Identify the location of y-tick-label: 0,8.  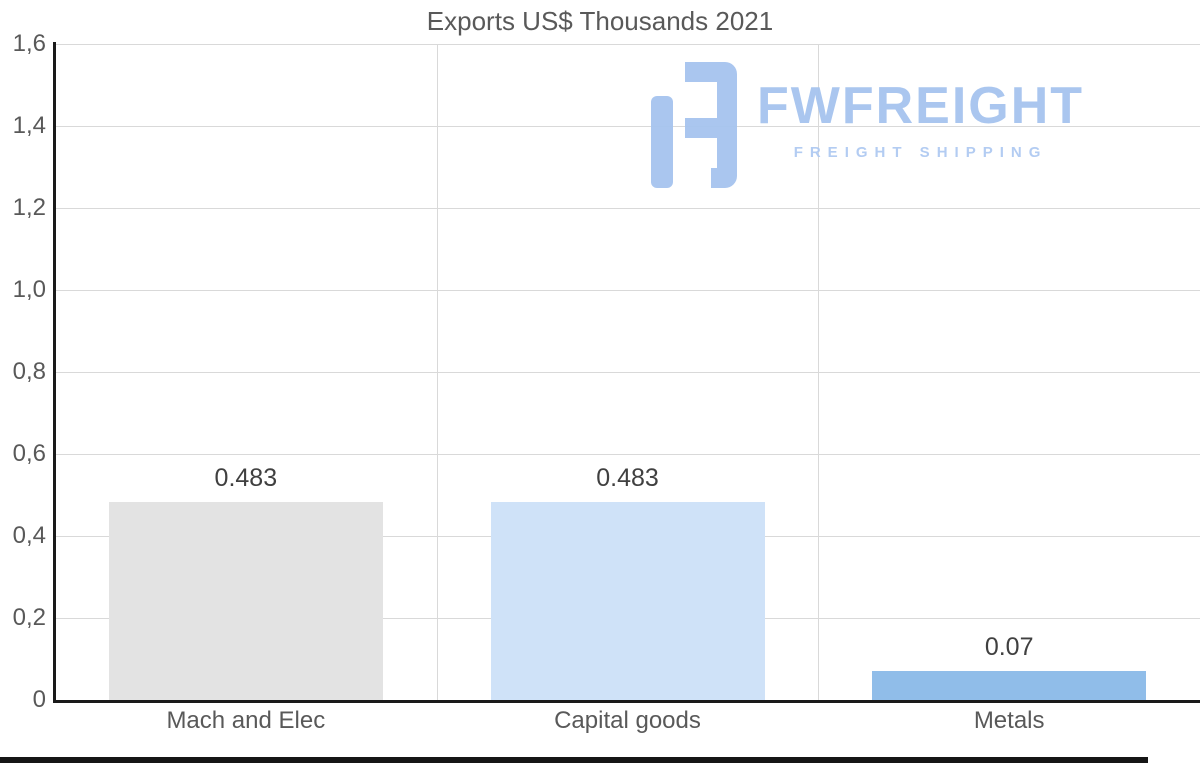
(29, 371).